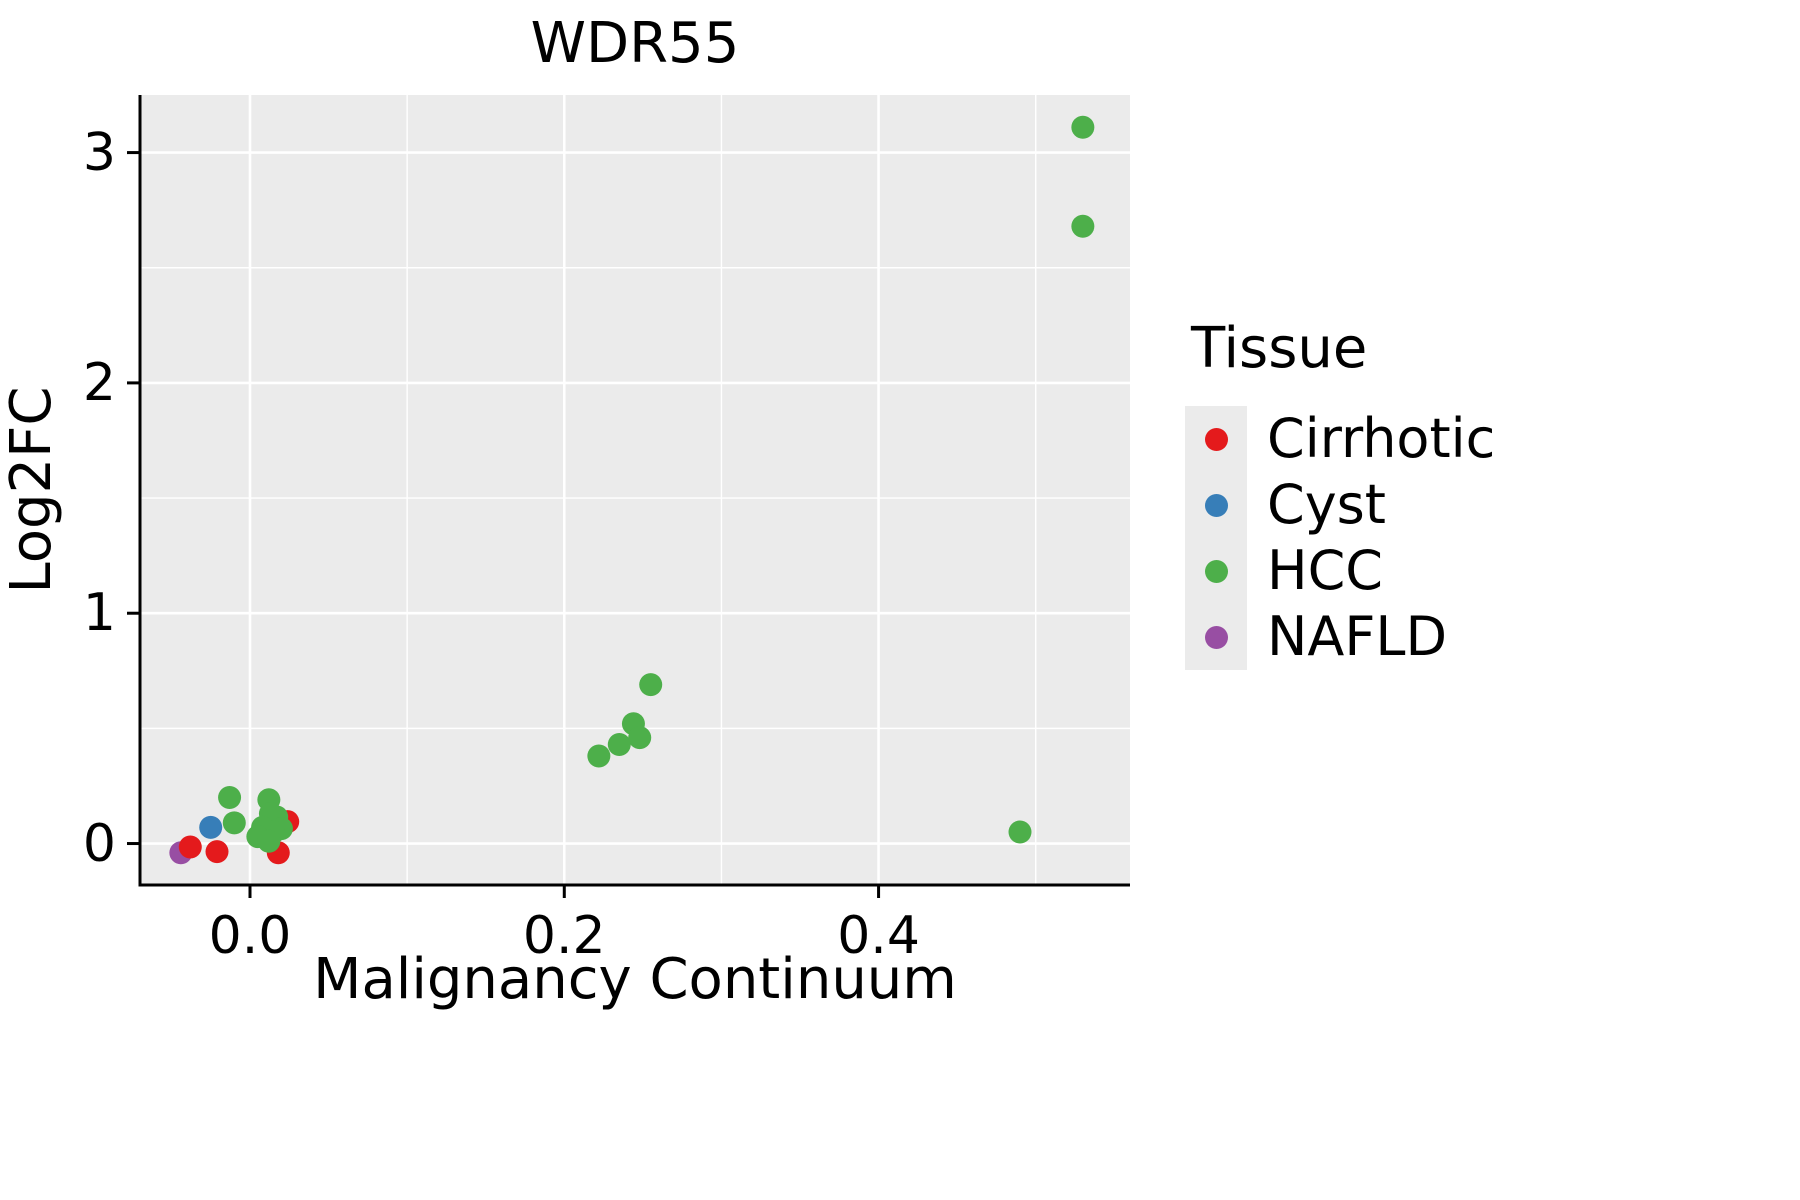  I want to click on cyst-dot-icon, so click(1216, 505).